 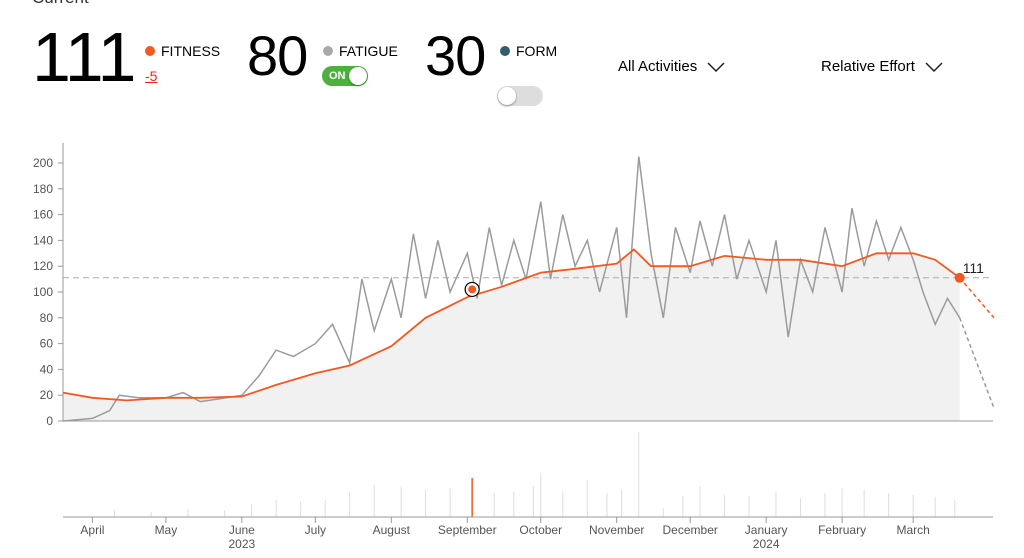 I want to click on x-tick-label: August, so click(x=392, y=530).